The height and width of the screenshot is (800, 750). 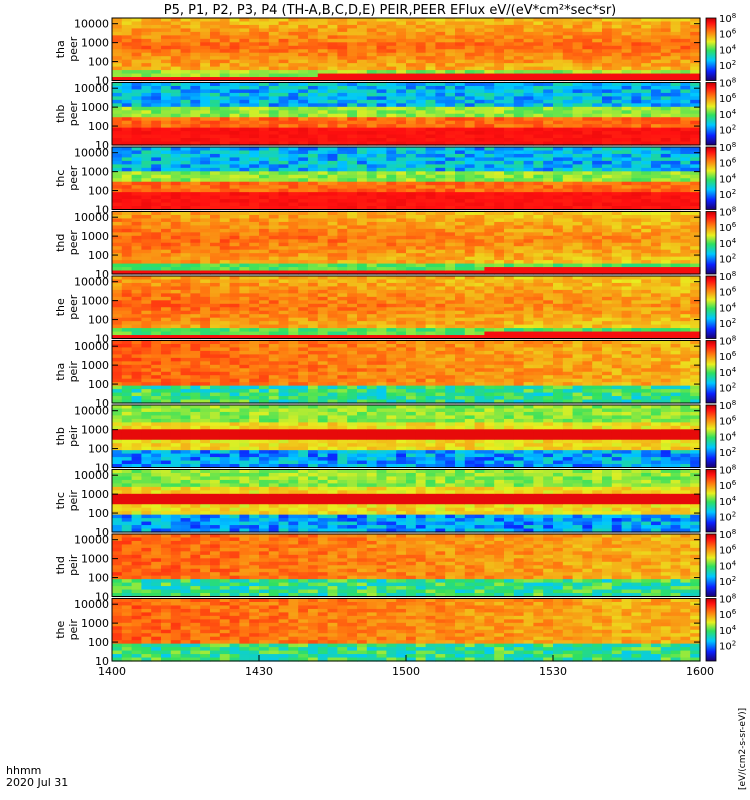 I want to click on panel-label-probe: thc, so click(x=60, y=178).